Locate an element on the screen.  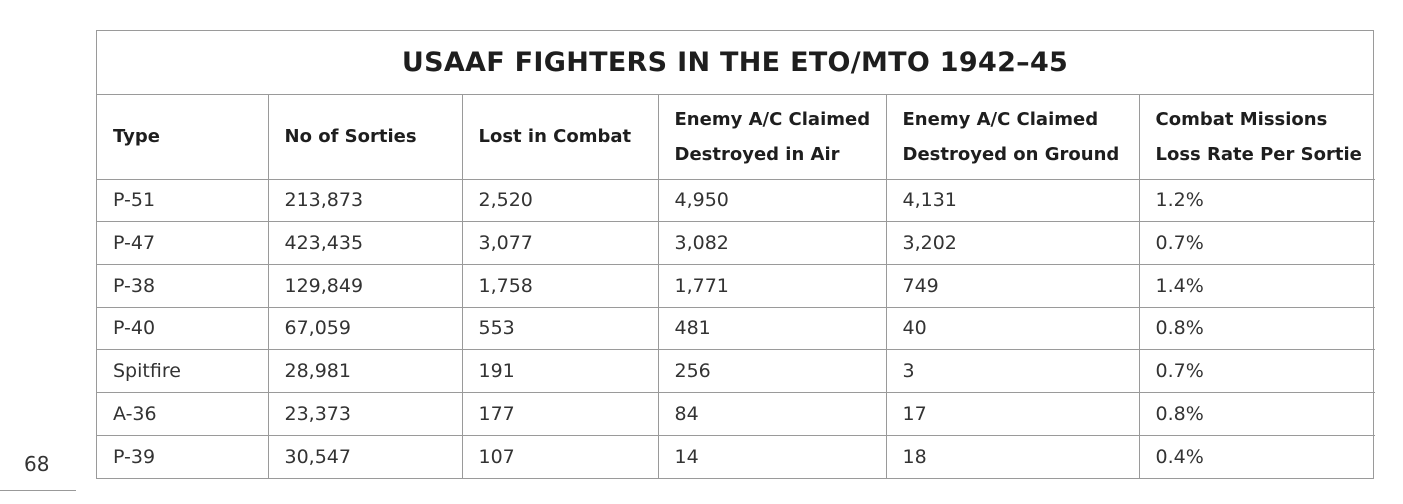
cell-sorties: 30,547 is located at coordinates (365, 456).